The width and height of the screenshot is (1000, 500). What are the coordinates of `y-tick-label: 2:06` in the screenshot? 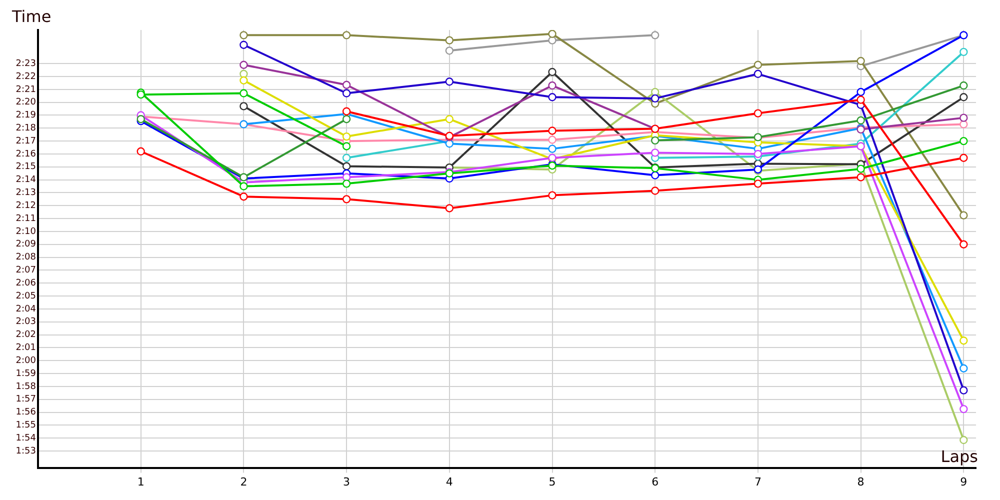 It's located at (26, 283).